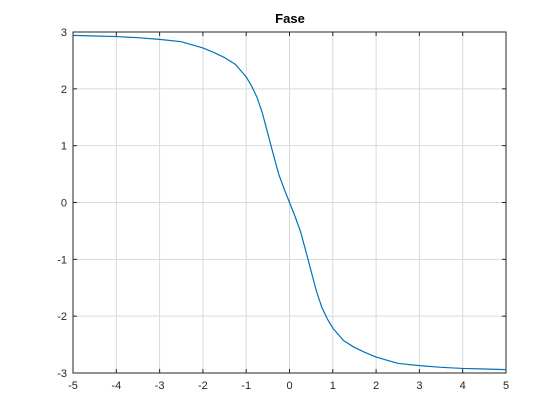  I want to click on x-tick-label: -5, so click(73, 386).